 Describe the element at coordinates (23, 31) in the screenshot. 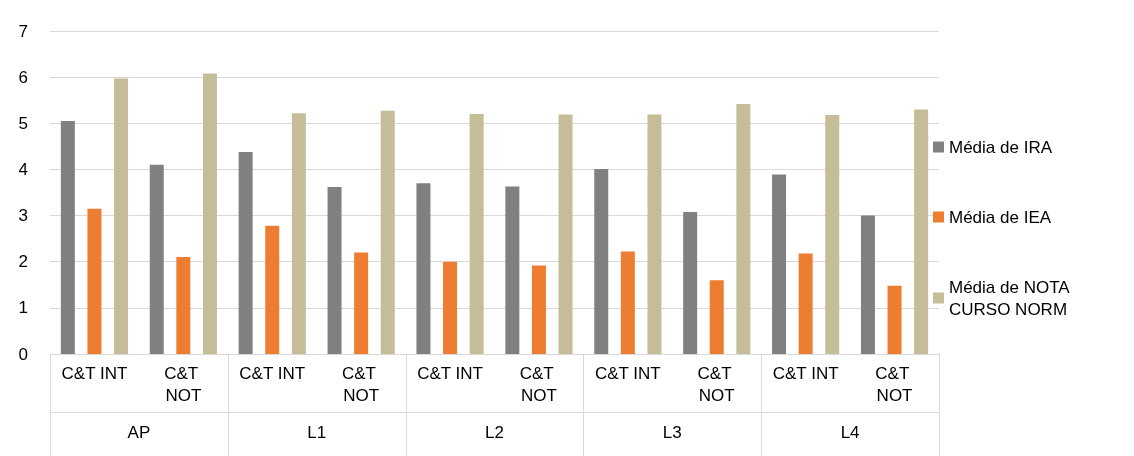

I see `y-tick-label: 7` at that location.